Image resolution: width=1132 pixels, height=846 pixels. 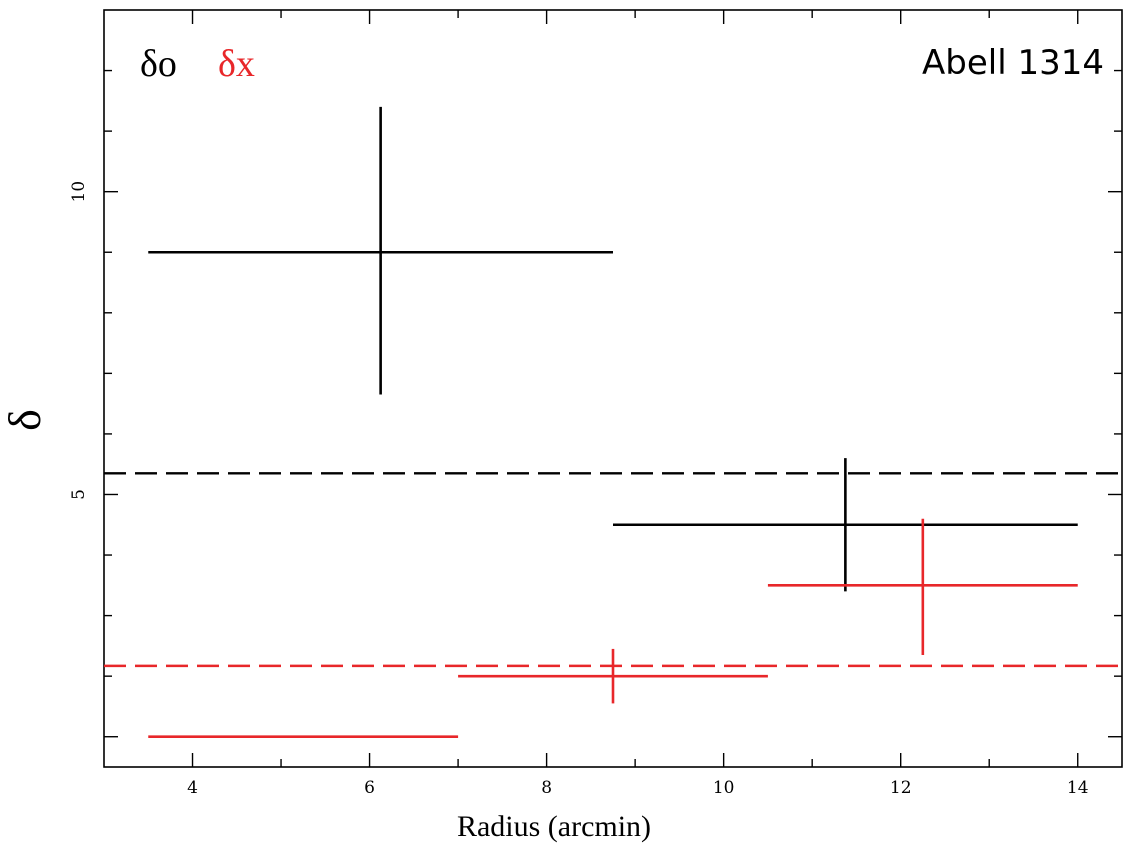 What do you see at coordinates (554, 826) in the screenshot?
I see `x-axis-label: Radius (arcmin)` at bounding box center [554, 826].